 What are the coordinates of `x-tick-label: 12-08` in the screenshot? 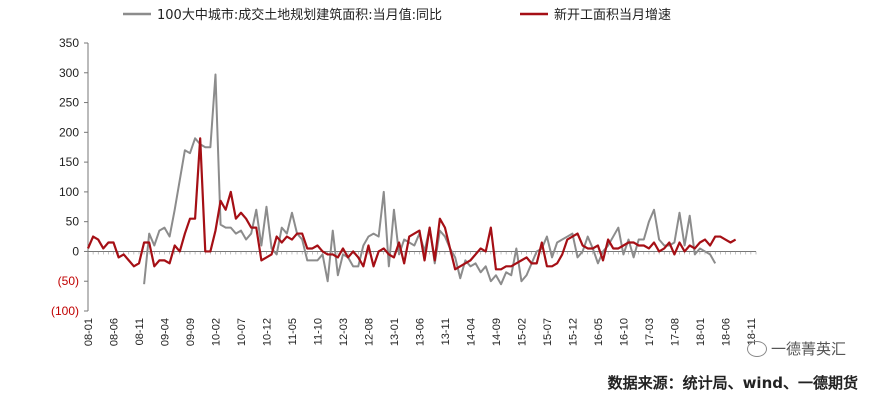 It's located at (369, 332).